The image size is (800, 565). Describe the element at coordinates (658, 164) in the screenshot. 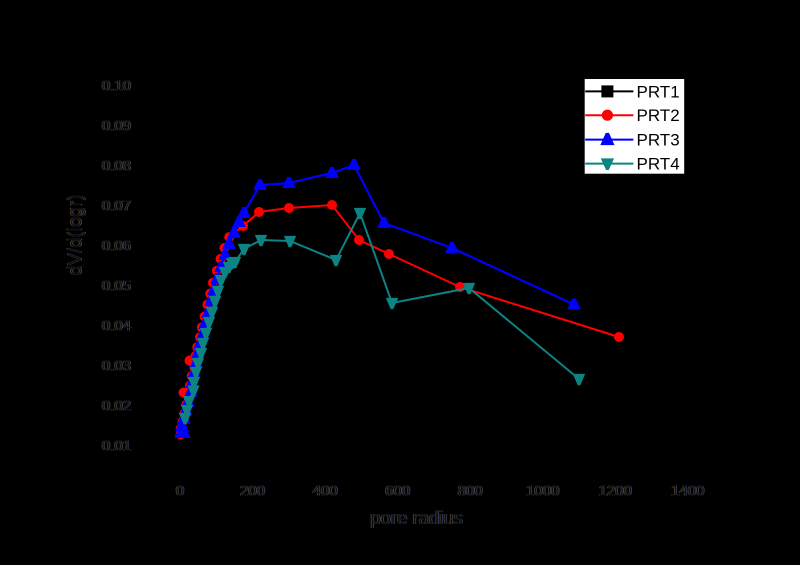

I see `svg-text: PRT4` at that location.